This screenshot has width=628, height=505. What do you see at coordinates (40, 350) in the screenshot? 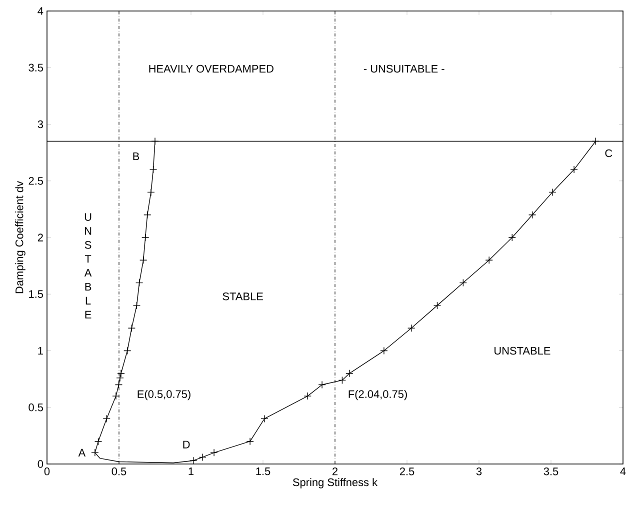
I see `y-tick-label: 1` at bounding box center [40, 350].